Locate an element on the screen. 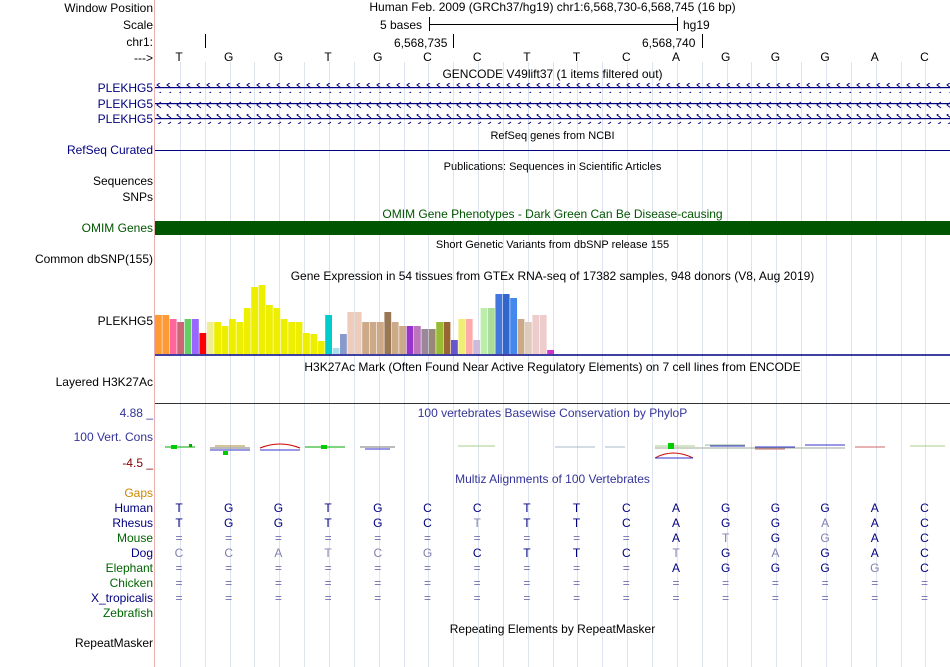 This screenshot has width=950, height=667. reference-base: T is located at coordinates (328, 57).